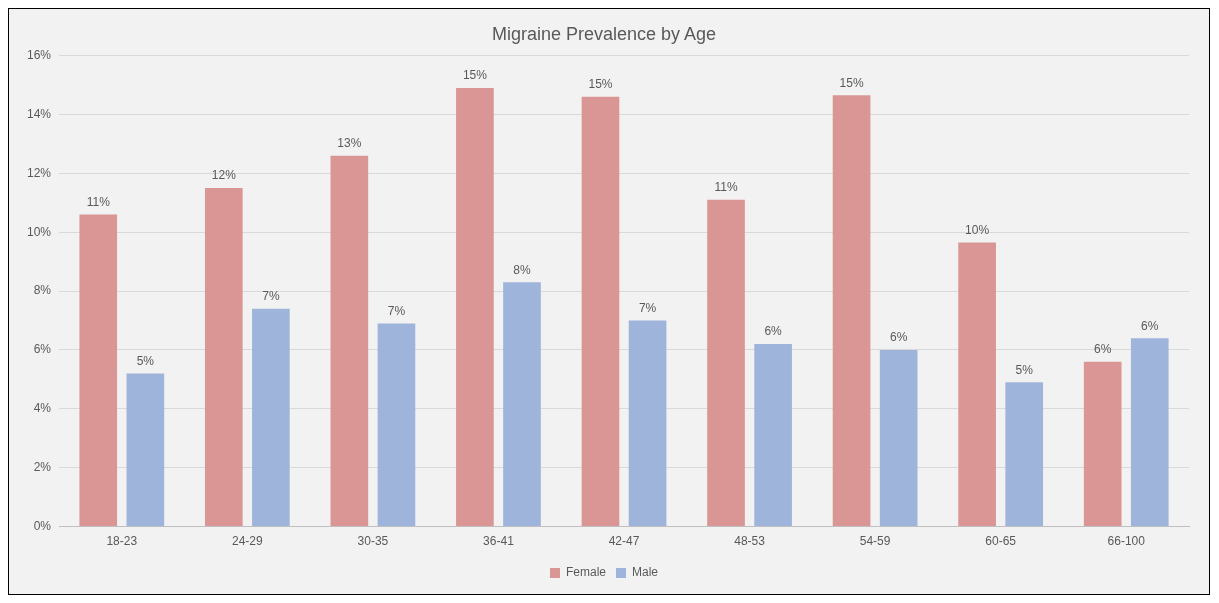 This screenshot has height=603, width=1219. I want to click on y-tick-label: 6%, so click(42, 349).